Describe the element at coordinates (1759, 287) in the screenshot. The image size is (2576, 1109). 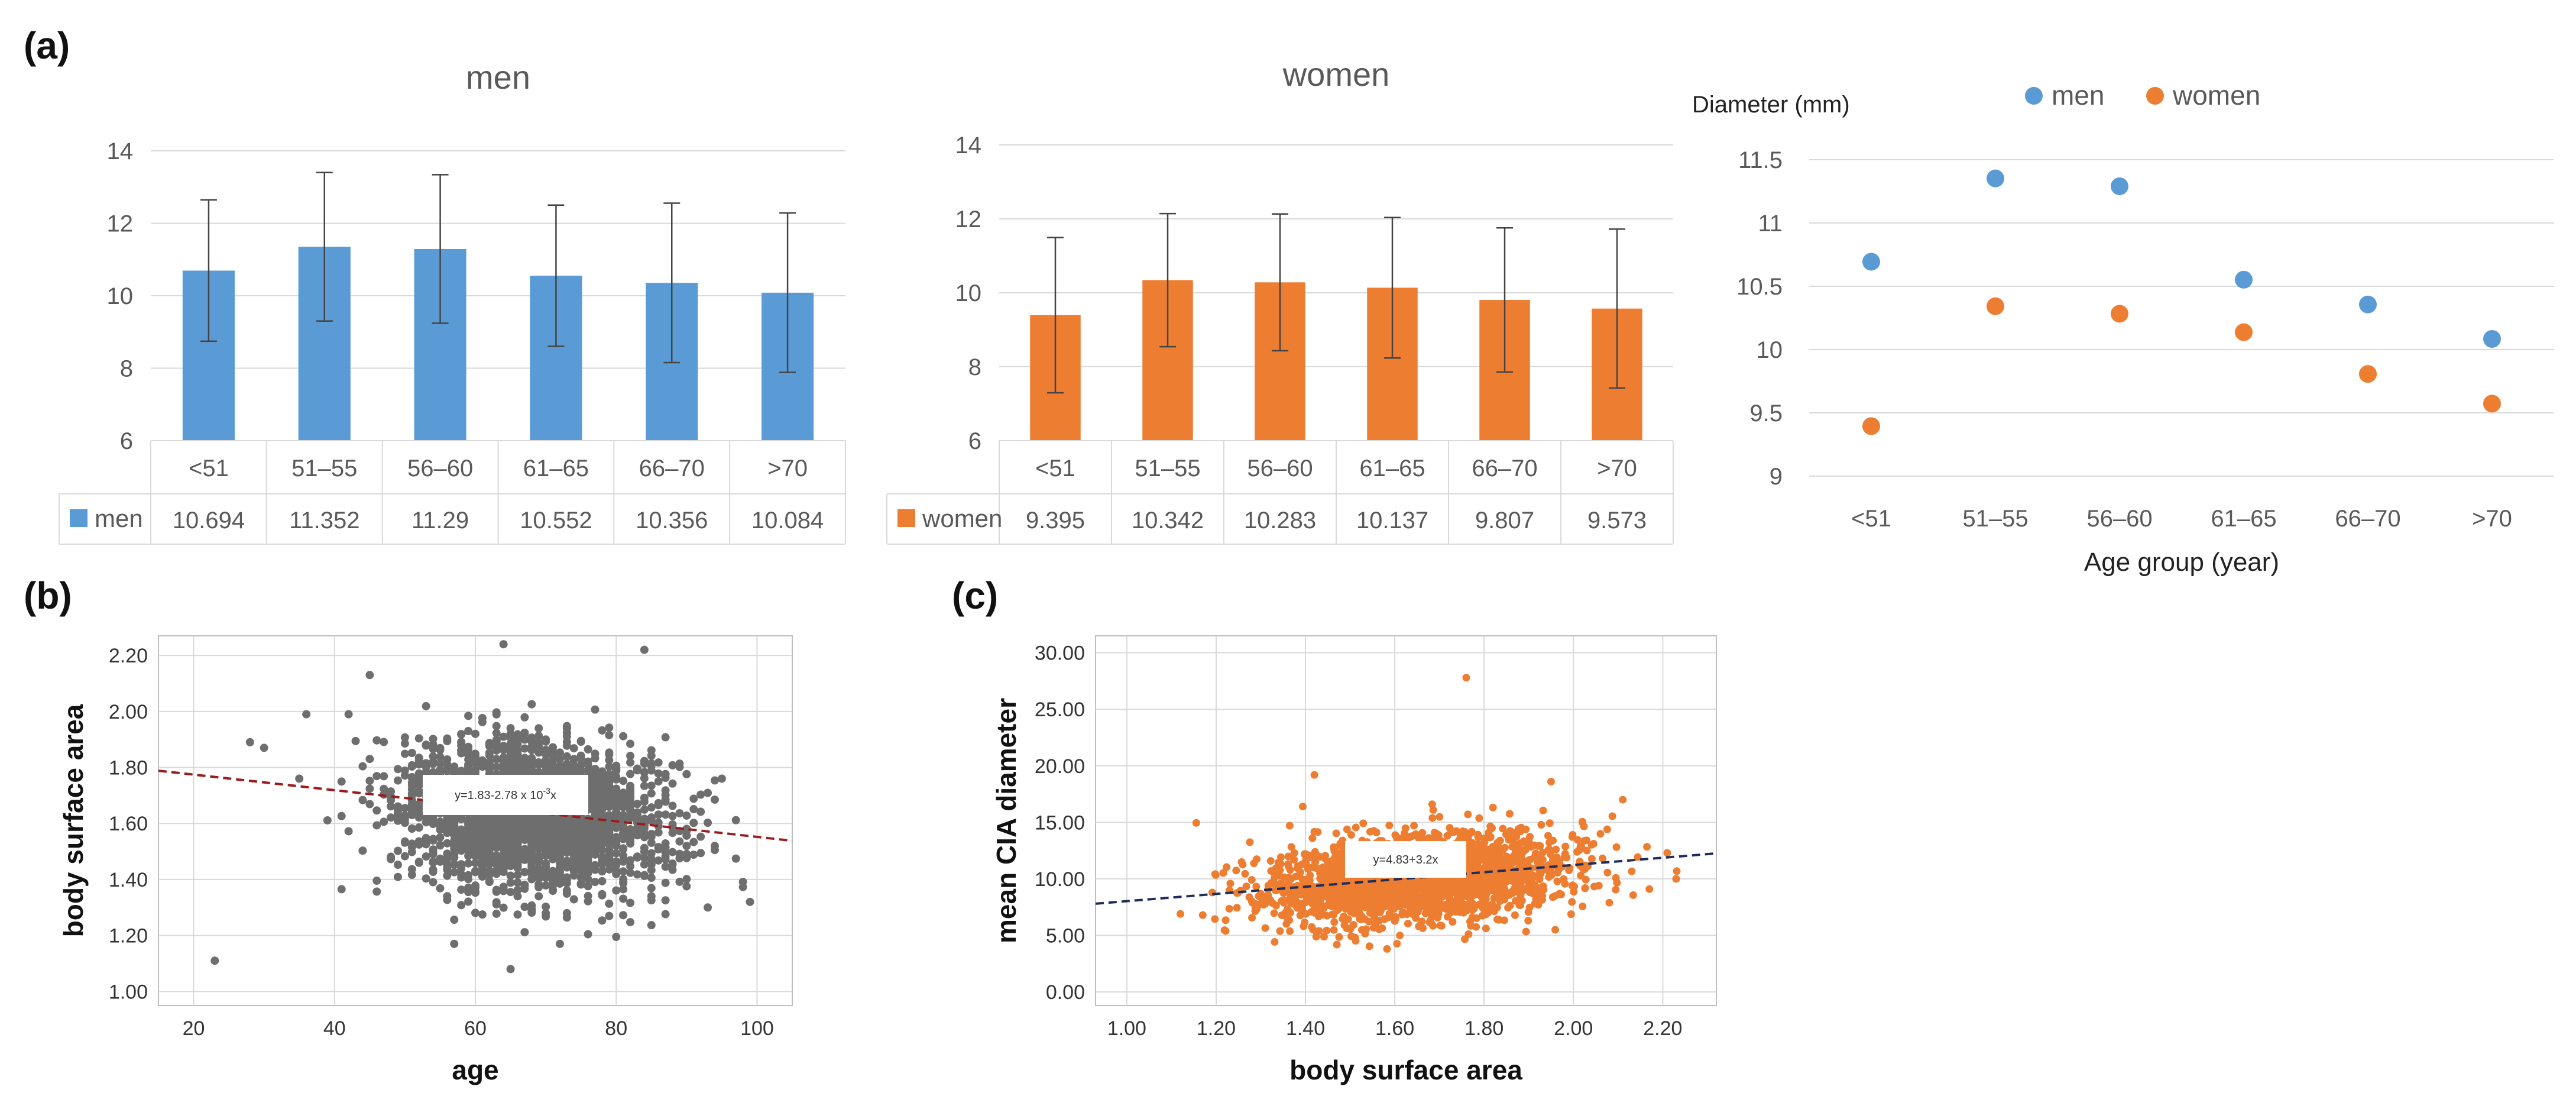
I see `y-tick-label: 10.5` at that location.